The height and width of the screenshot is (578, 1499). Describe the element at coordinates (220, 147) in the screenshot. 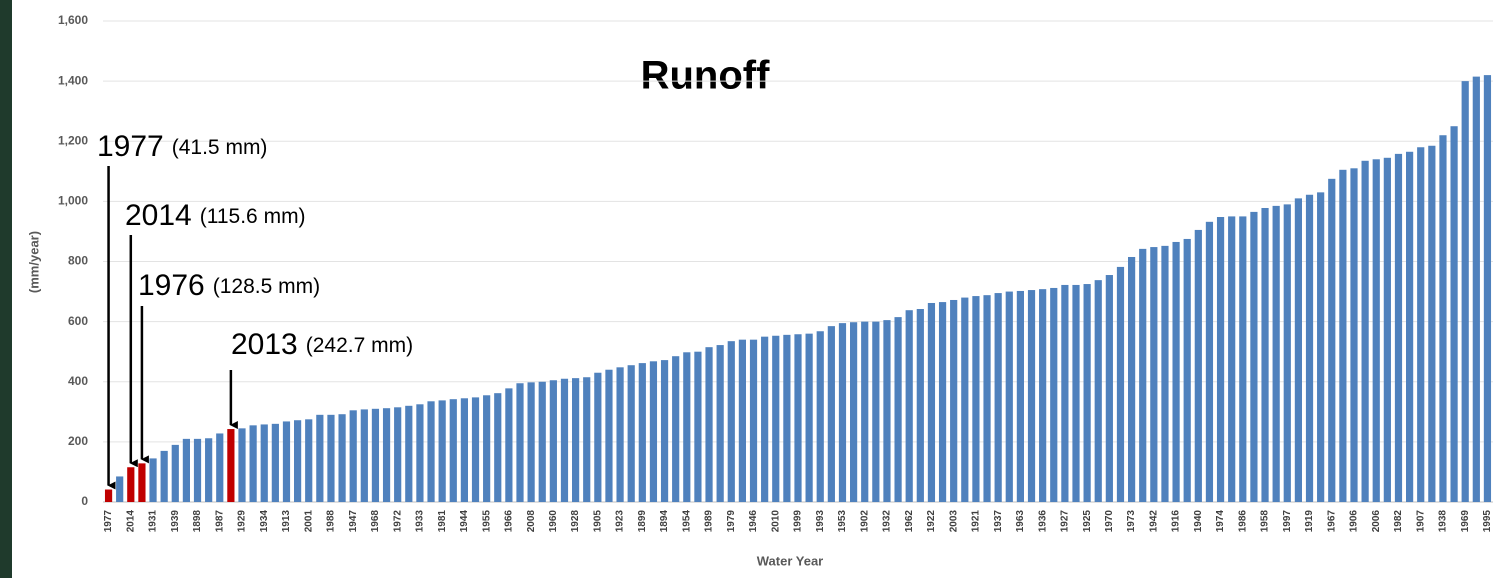

I see `annotation-detail: (41.5 mm)` at that location.